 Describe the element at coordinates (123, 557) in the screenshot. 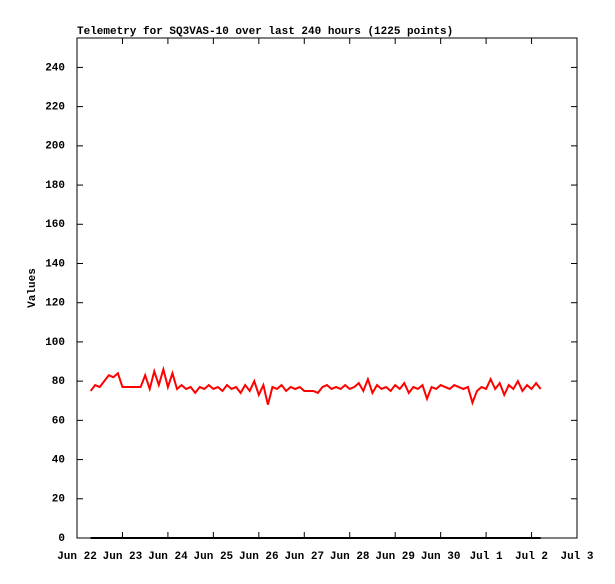

I see `x-tick-label: Jun 23` at that location.